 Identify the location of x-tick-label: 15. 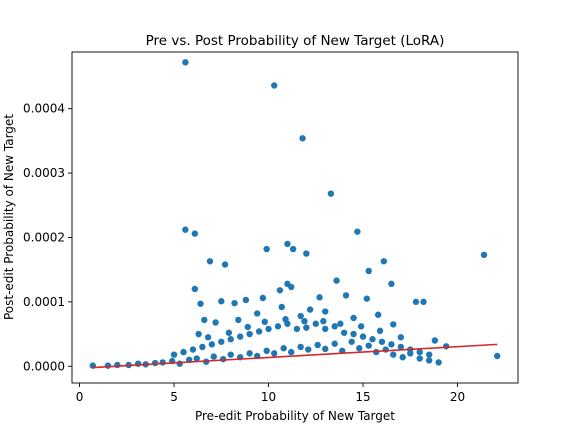
(362, 397).